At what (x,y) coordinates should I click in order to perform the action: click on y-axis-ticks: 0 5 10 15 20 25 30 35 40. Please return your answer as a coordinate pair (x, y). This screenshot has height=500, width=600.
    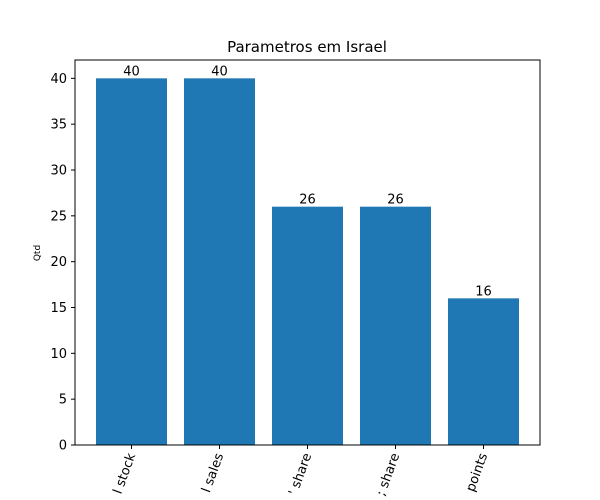
    Looking at the image, I should click on (62, 263).